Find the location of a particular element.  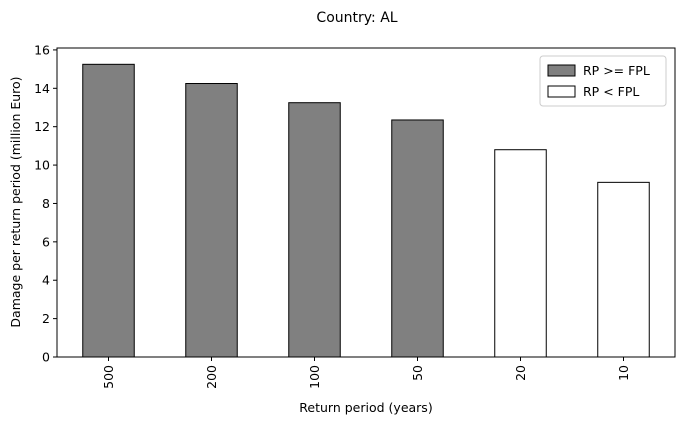

x-tick-label: 50 is located at coordinates (417, 373).